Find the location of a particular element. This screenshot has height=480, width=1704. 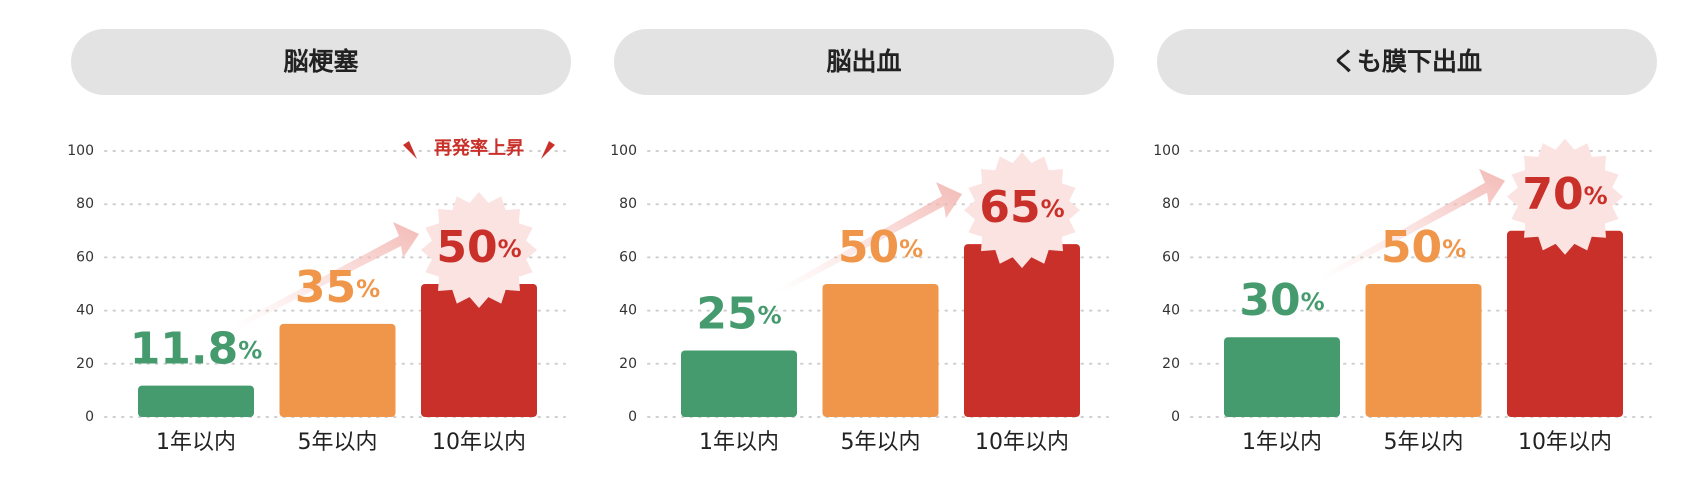

chart-title: 脳出血 is located at coordinates (863, 61).